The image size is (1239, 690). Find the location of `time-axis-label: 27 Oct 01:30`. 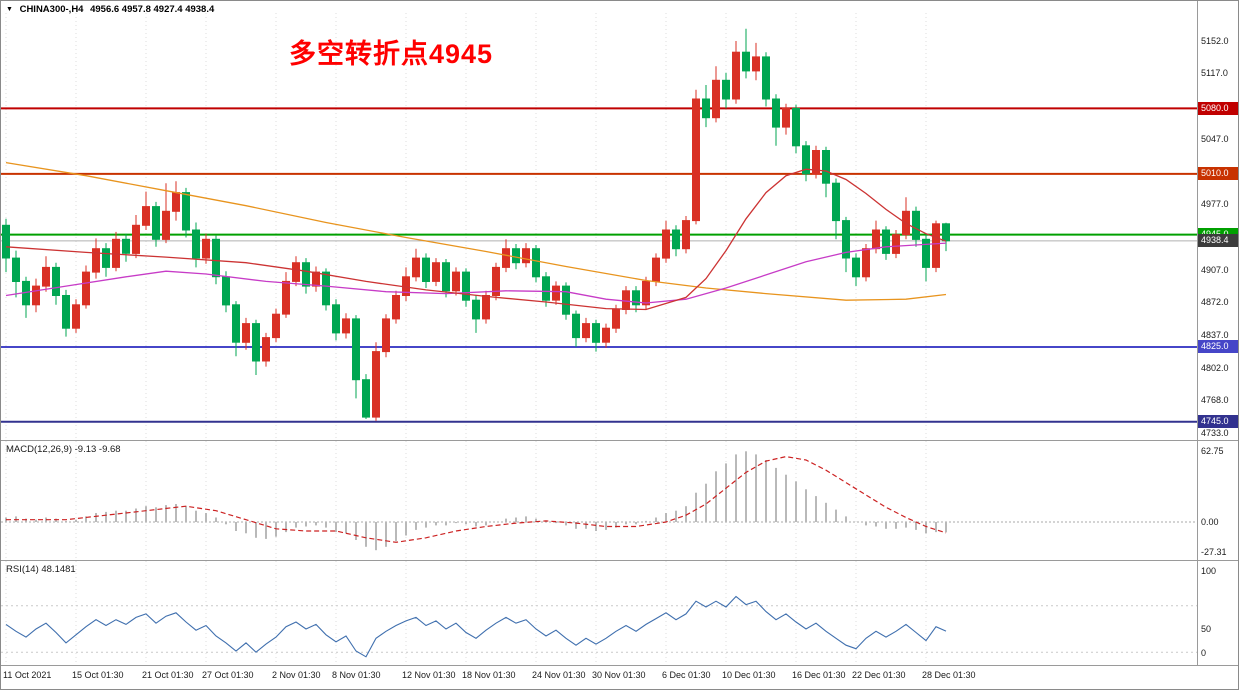

time-axis-label: 27 Oct 01:30 is located at coordinates (228, 675).